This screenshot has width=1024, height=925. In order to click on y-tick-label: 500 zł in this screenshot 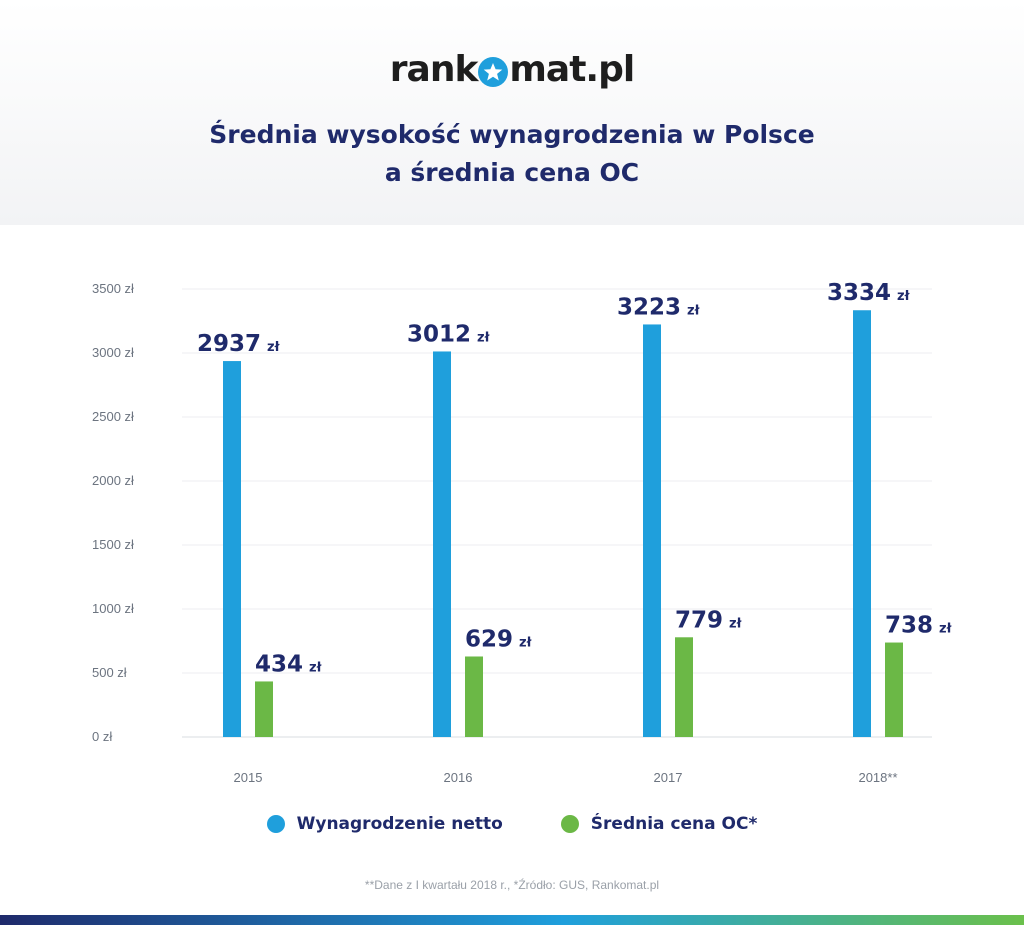, I will do `click(109, 672)`.